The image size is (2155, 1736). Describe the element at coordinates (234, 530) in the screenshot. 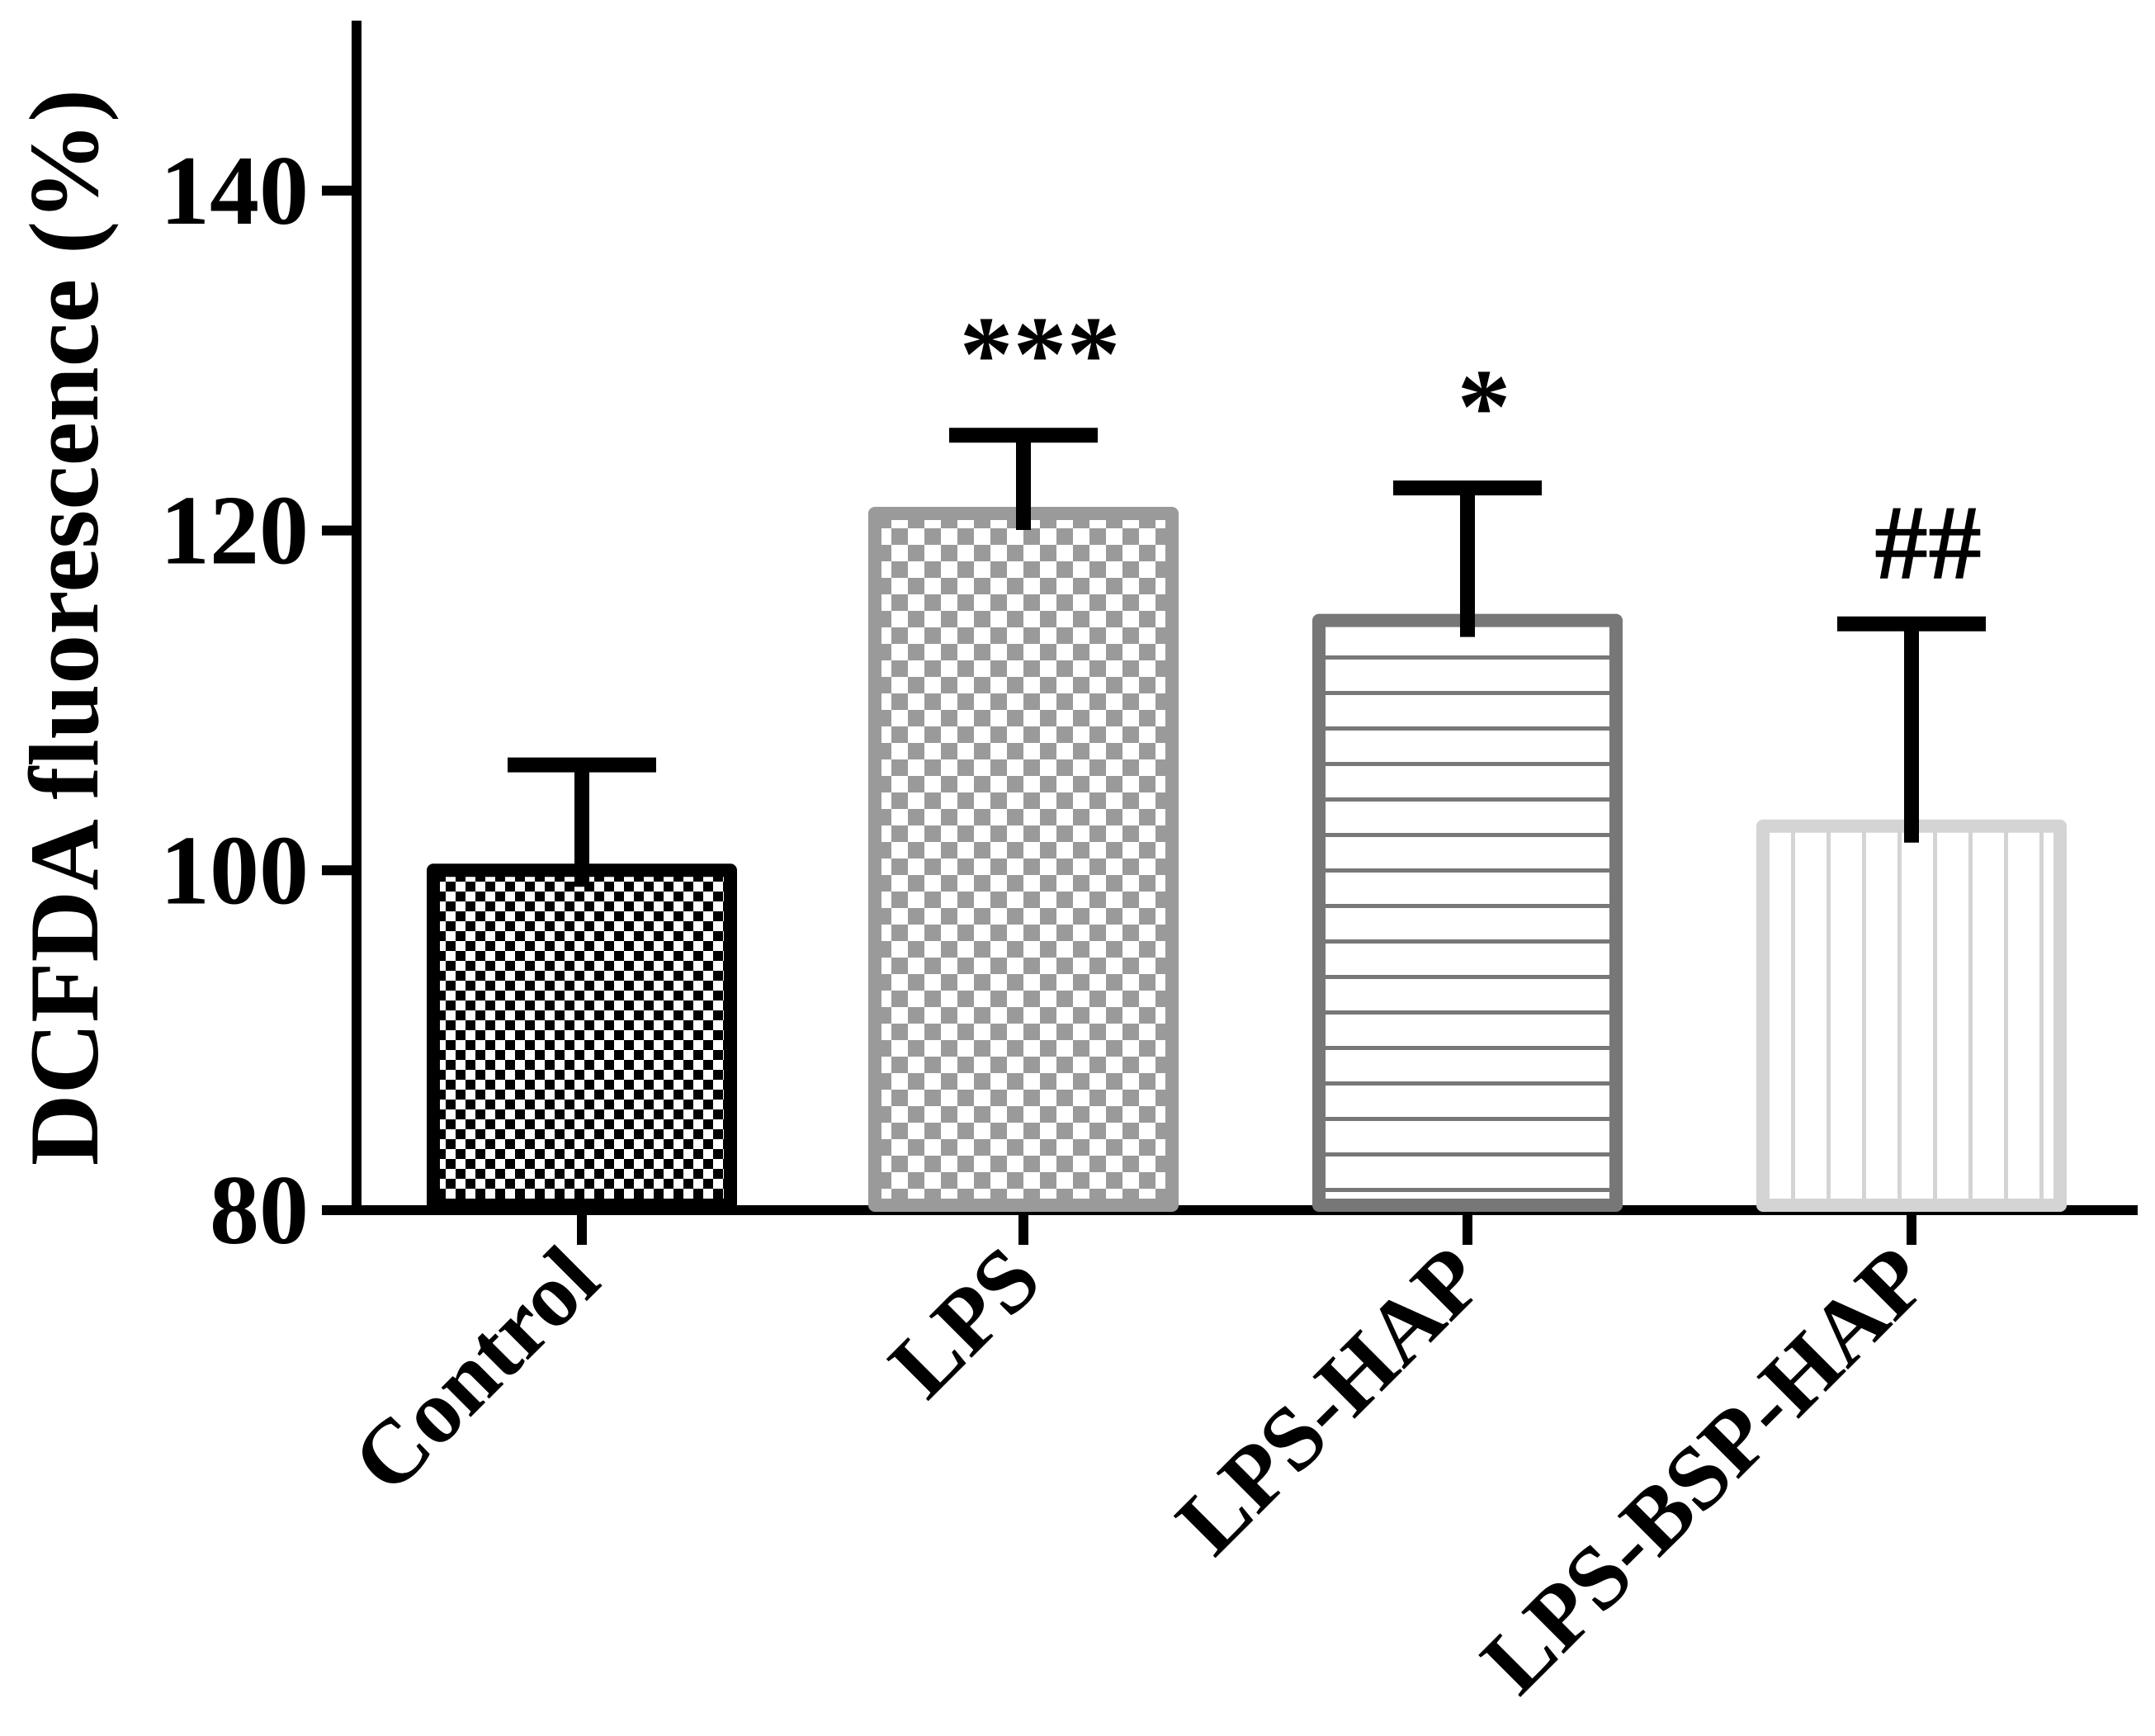

I see `y-tick-label: 120` at that location.